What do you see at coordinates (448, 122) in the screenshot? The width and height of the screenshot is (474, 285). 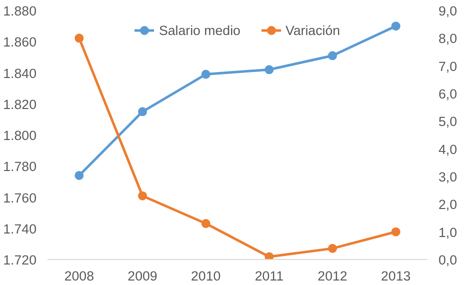 I see `y2-tick-label: 5,0` at bounding box center [448, 122].